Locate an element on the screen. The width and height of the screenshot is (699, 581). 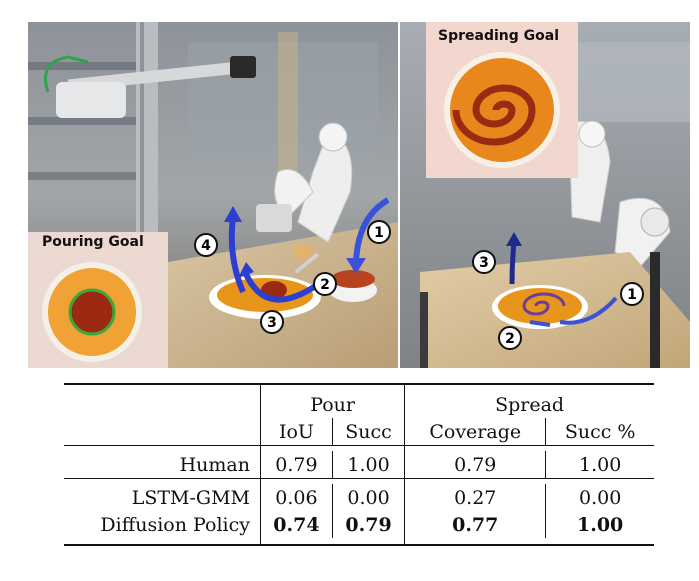
right-step-1: 1 is located at coordinates (632, 294).